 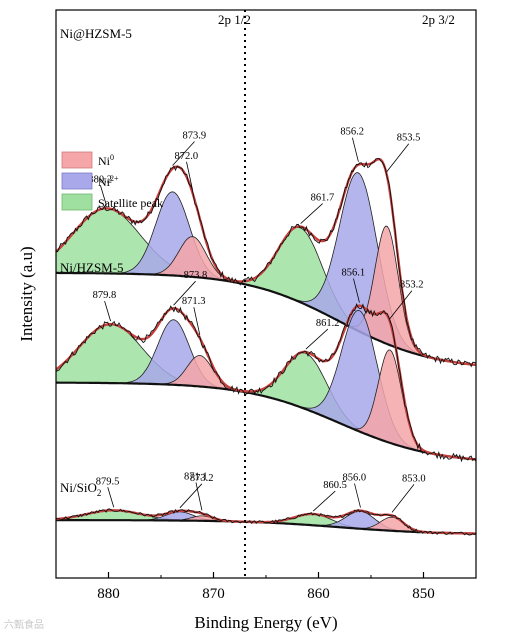 I want to click on panel-name-2: Ni/SiO2, so click(x=80, y=489).